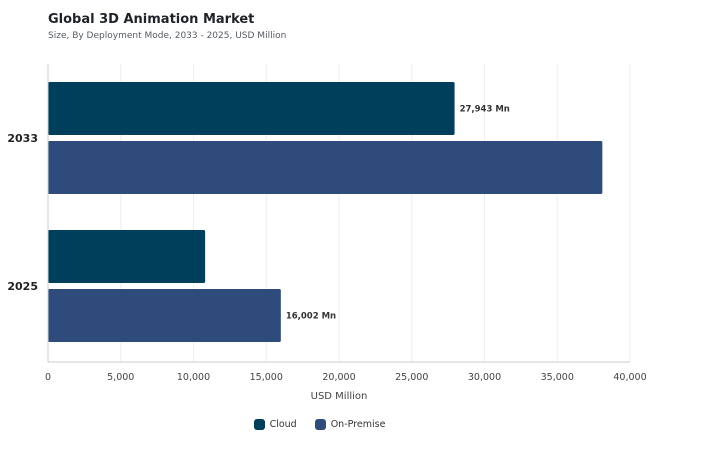  Describe the element at coordinates (48, 377) in the screenshot. I see `x-tick-label: 0` at that location.